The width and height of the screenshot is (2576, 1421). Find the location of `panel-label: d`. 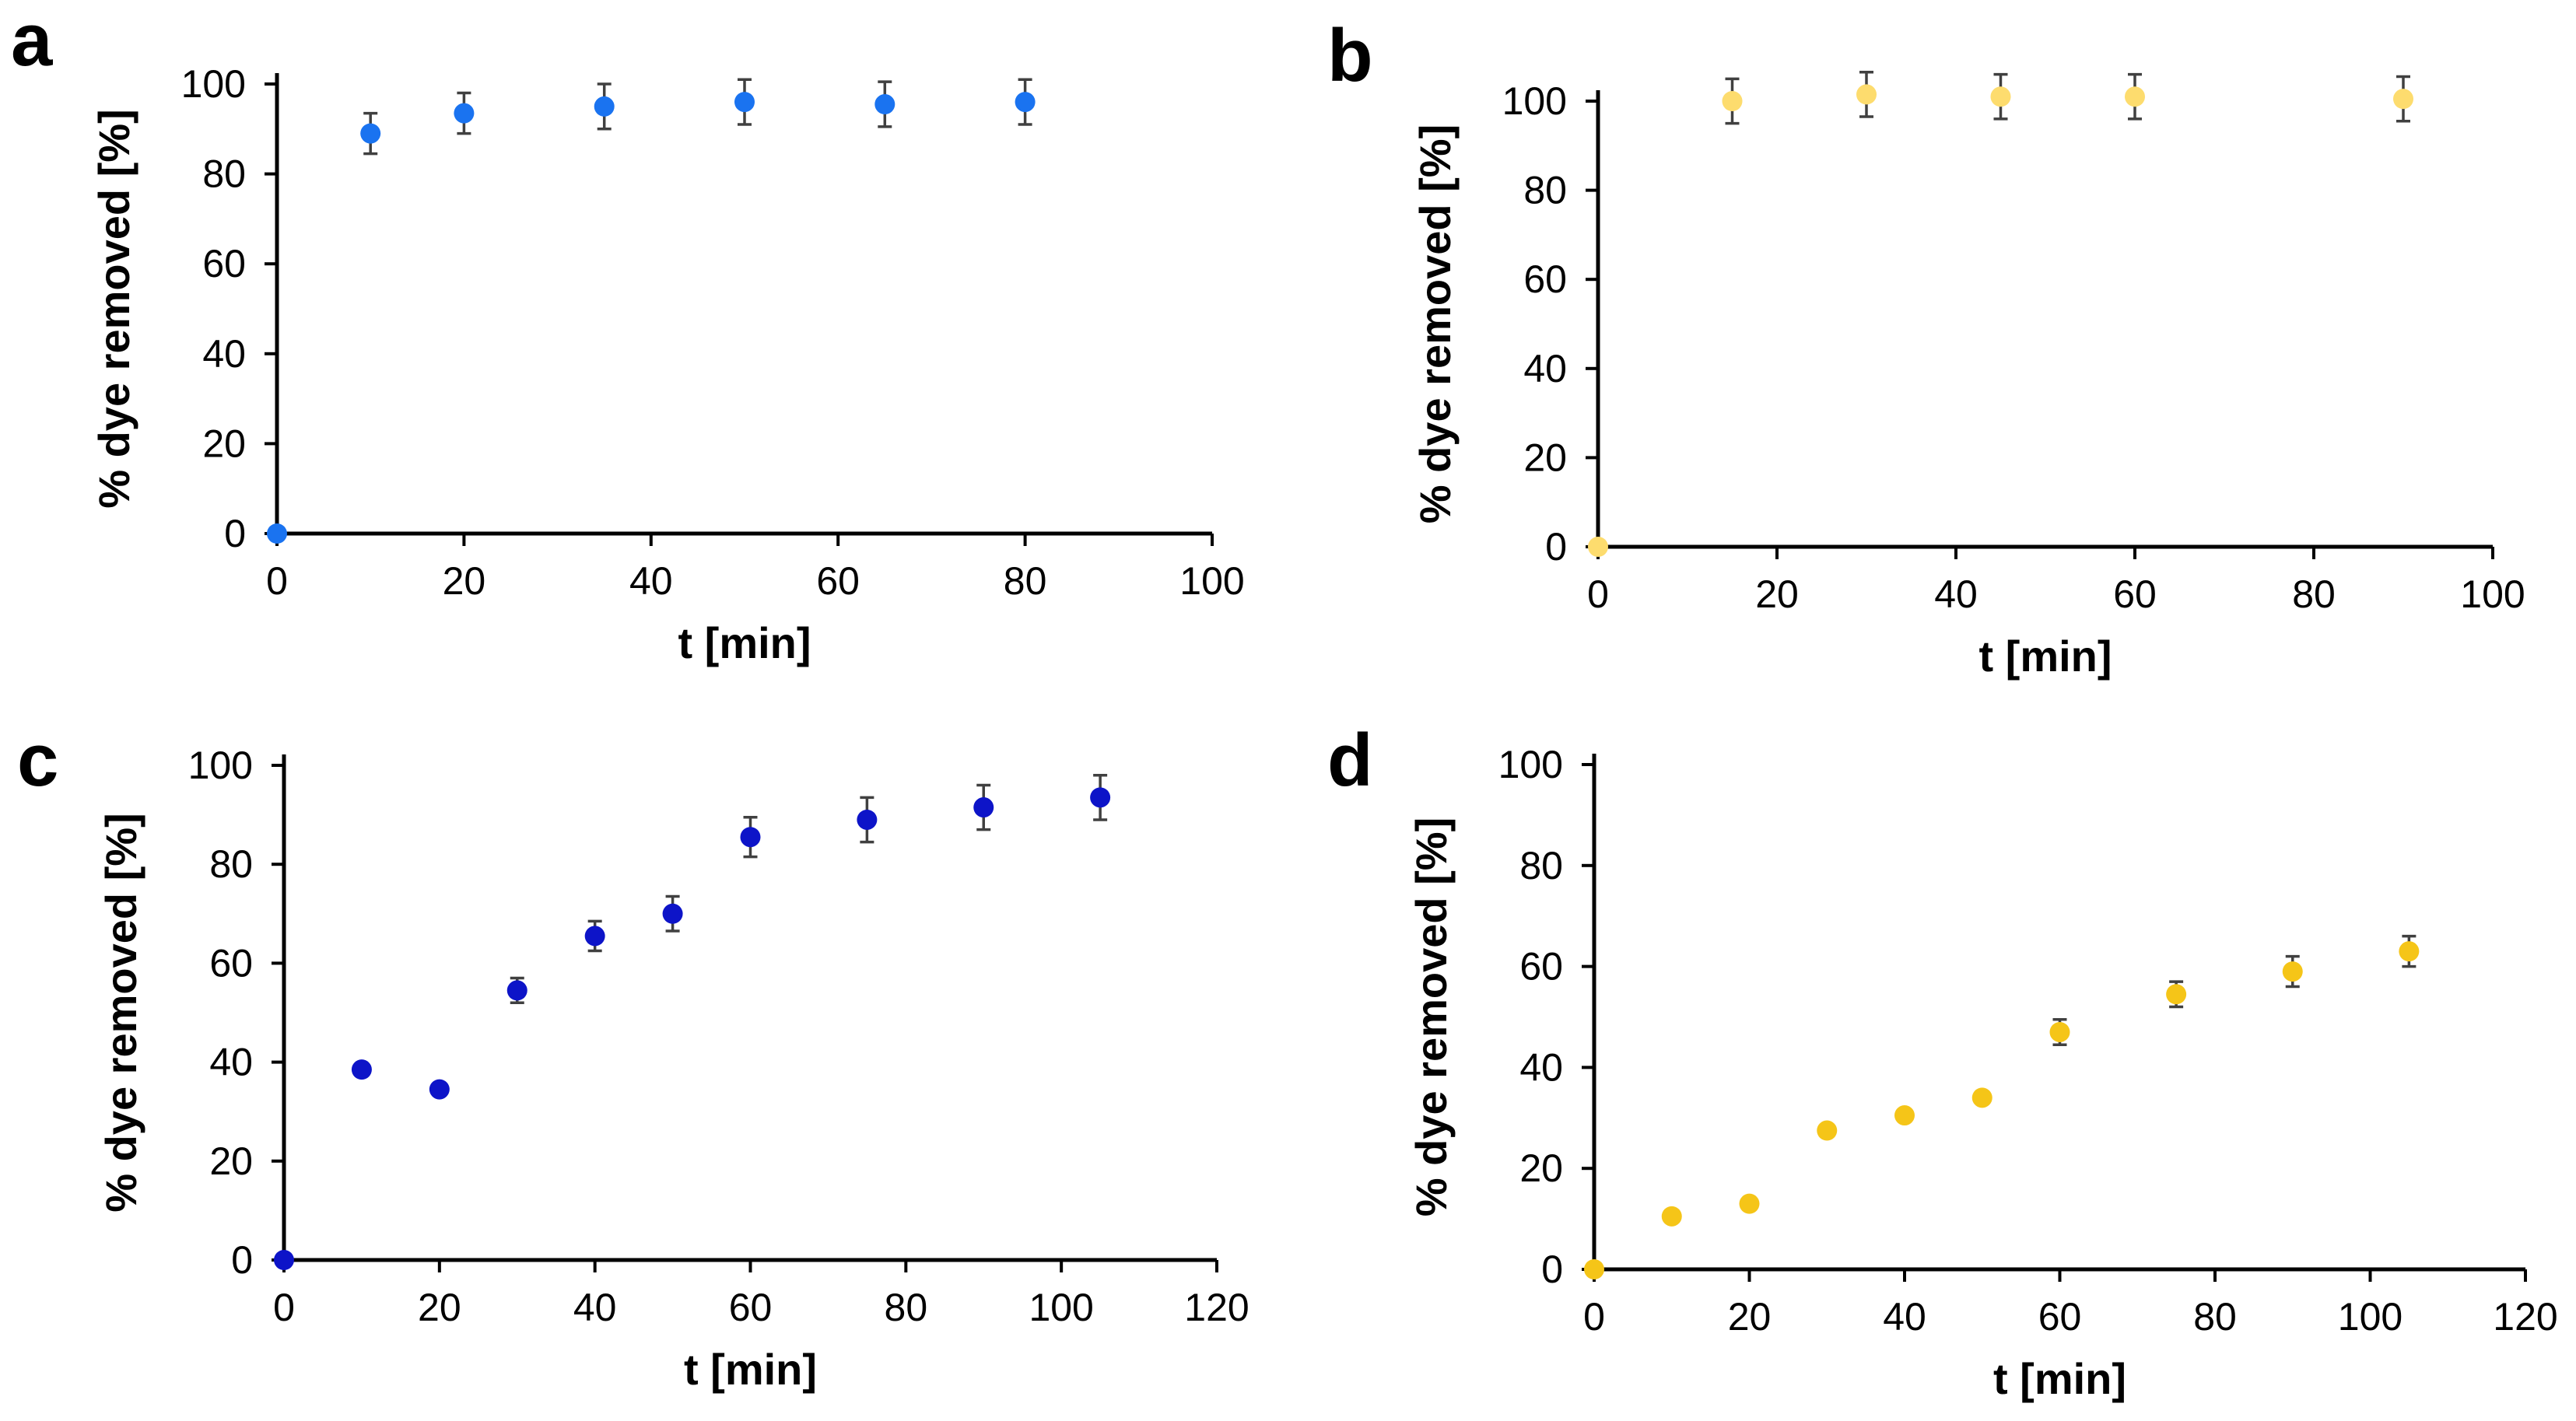

panel-label: d is located at coordinates (1350, 760).